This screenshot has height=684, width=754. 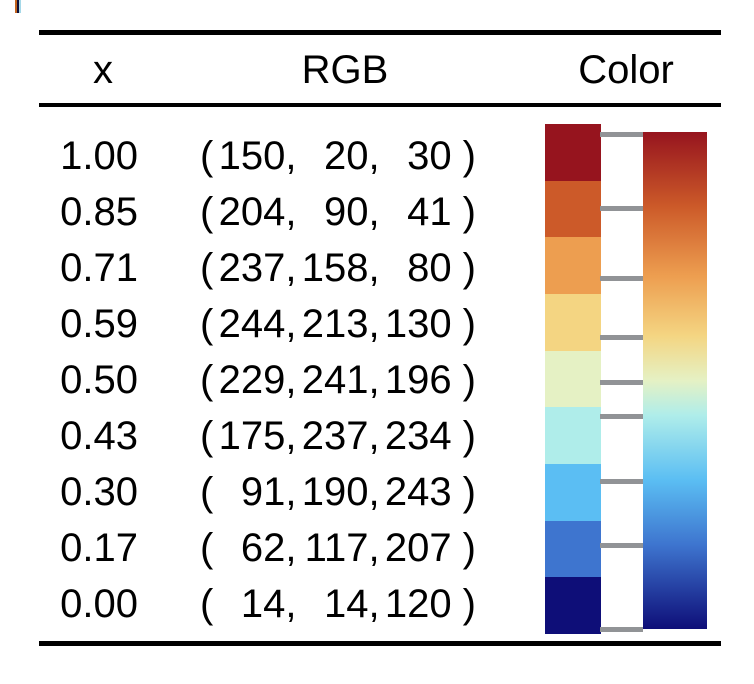 I want to click on rgb-value: (14, 14, 120), so click(x=338, y=604).